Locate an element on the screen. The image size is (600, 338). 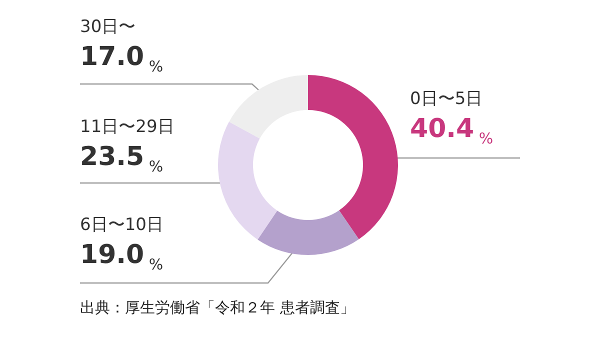
data-label: 17.0% is located at coordinates (122, 59).